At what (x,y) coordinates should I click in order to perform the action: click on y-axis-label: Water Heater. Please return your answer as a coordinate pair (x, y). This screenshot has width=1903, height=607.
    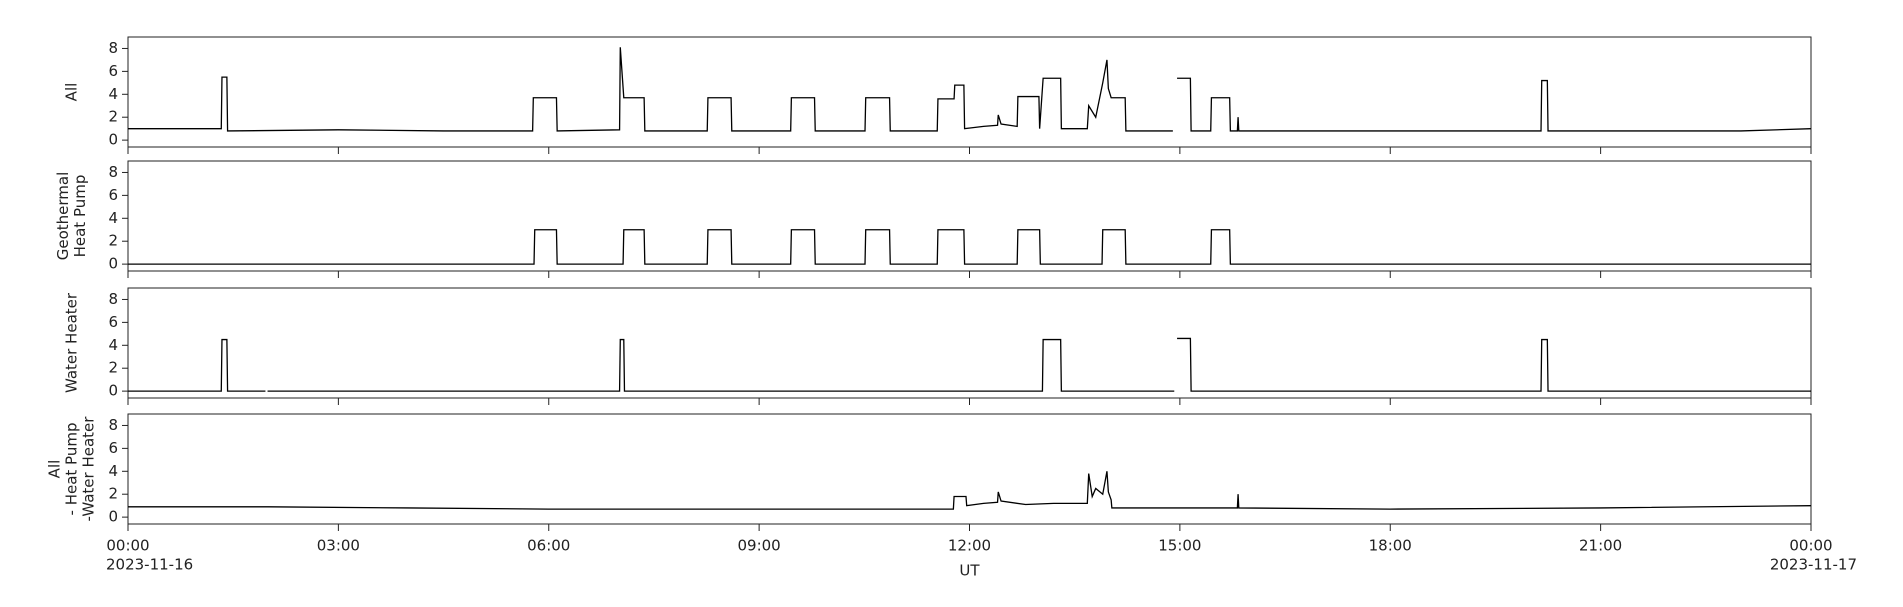
    Looking at the image, I should click on (72, 342).